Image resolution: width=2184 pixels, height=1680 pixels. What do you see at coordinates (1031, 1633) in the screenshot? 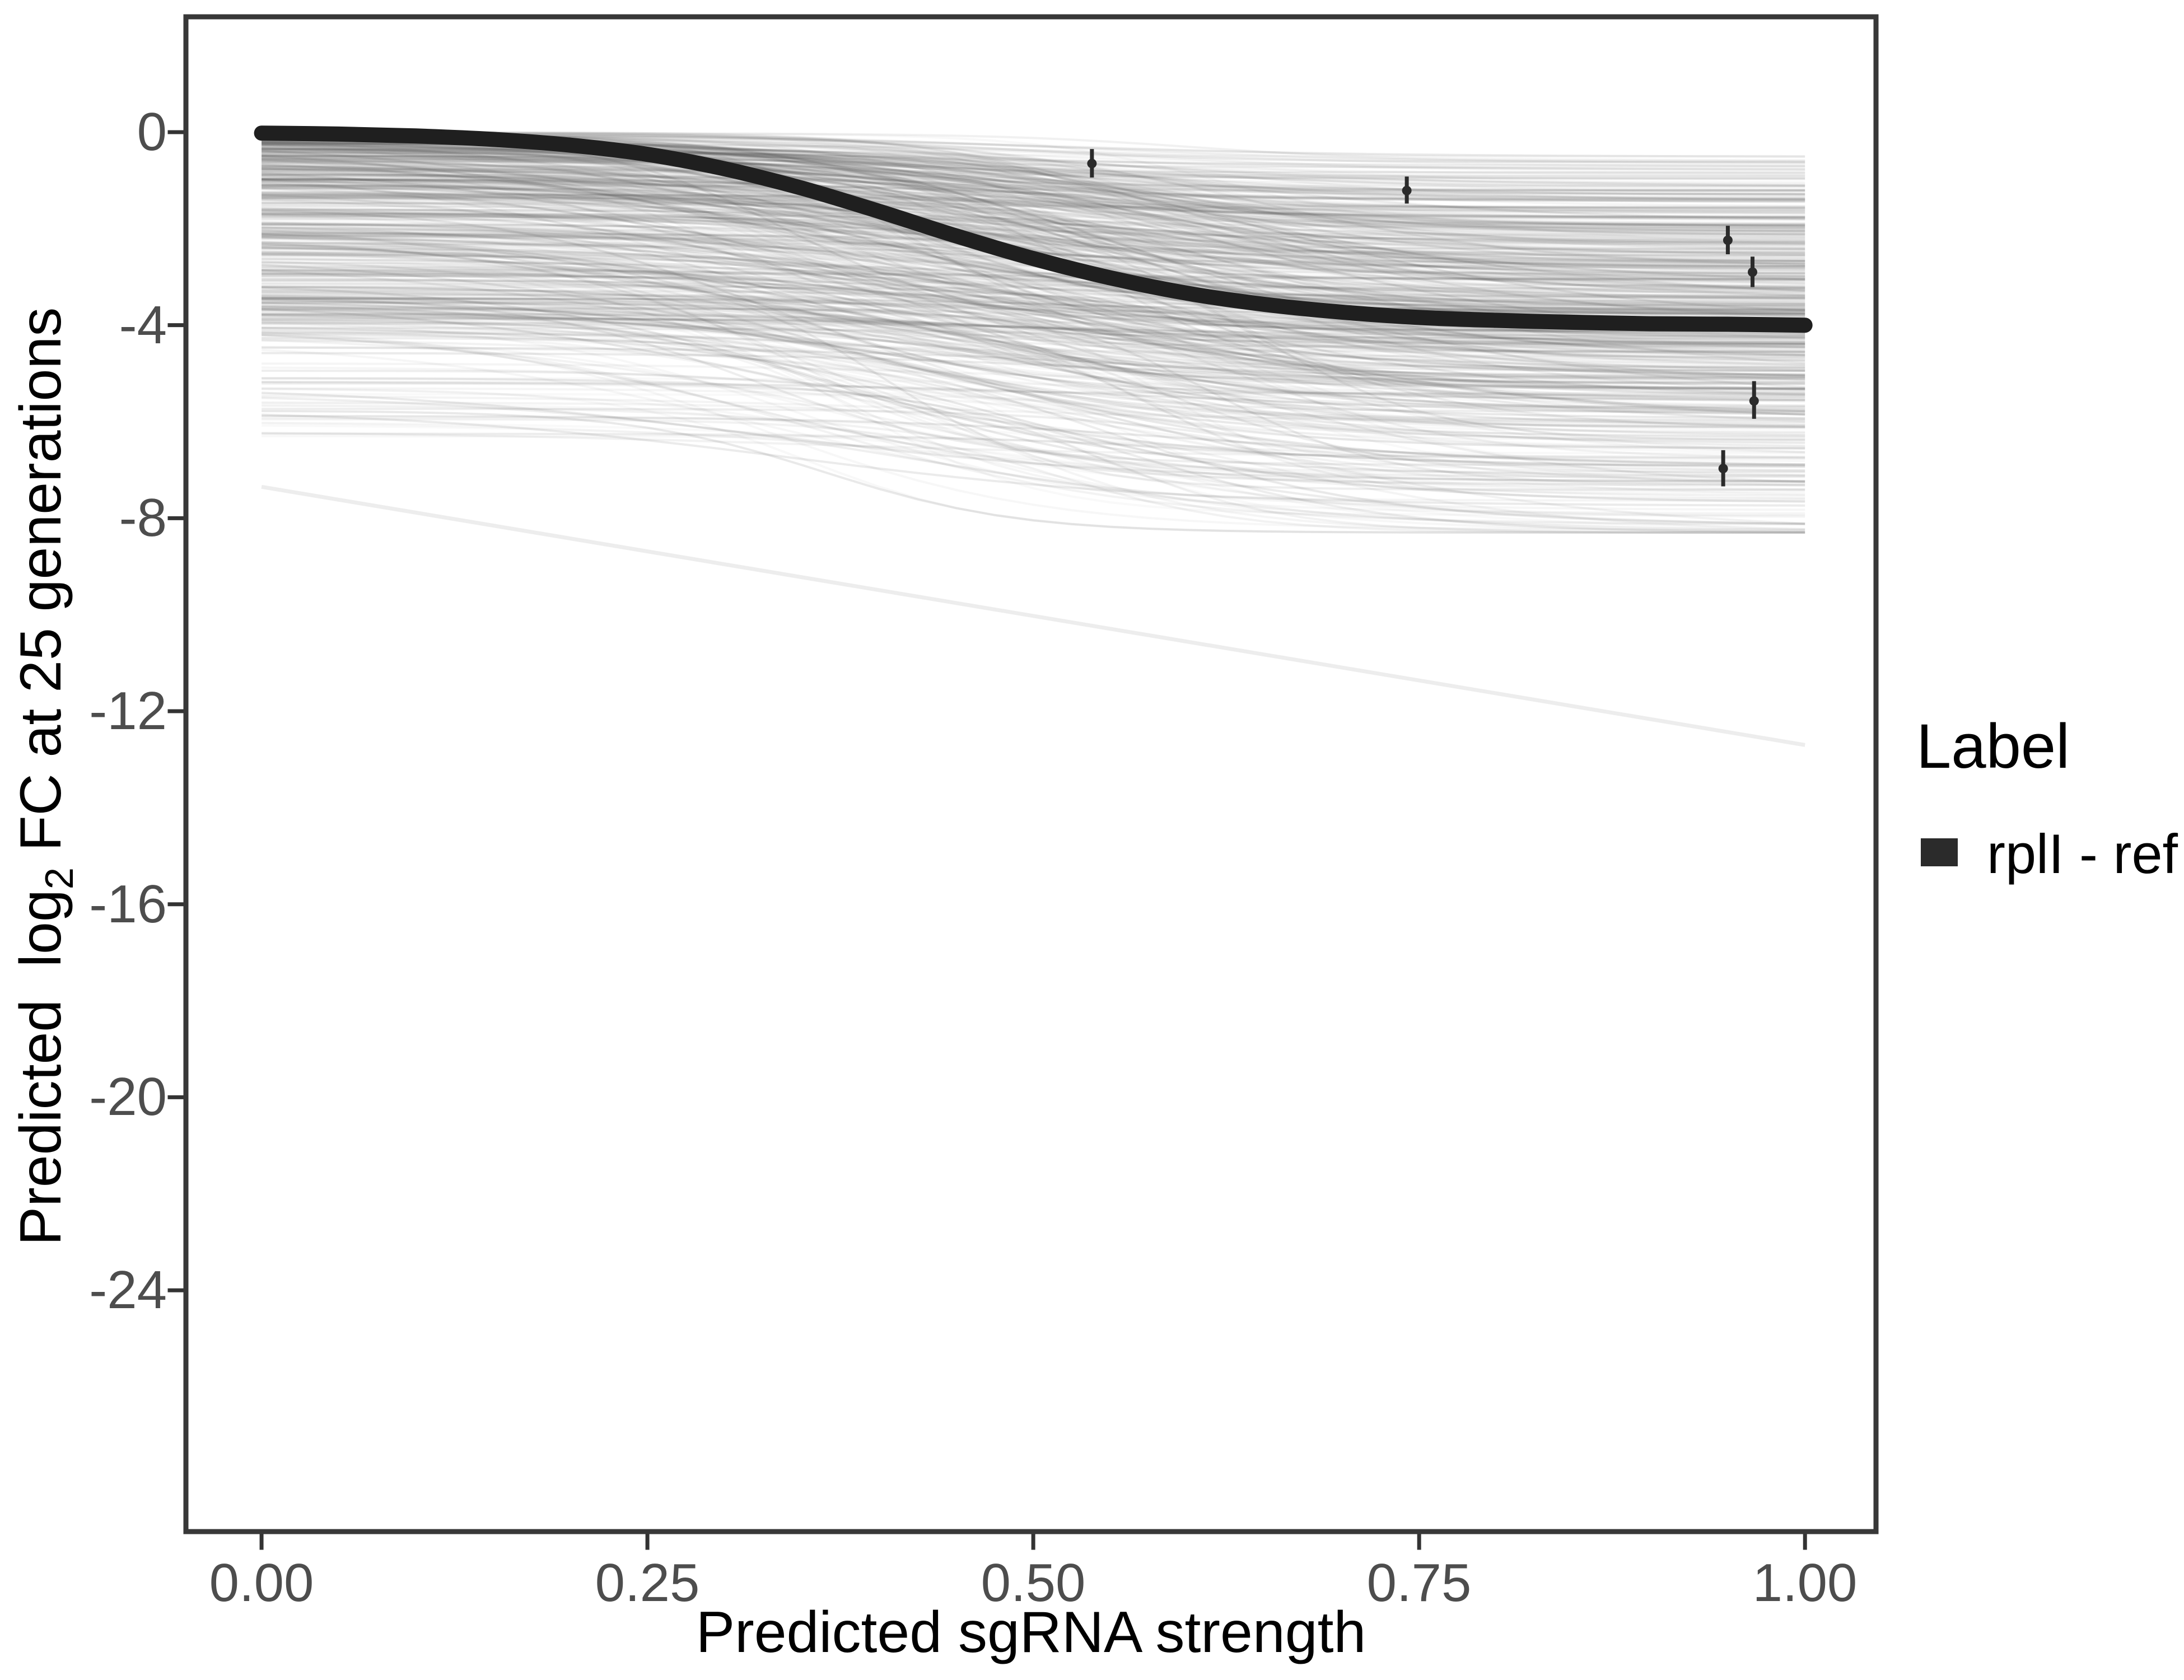
I see `x-axis-title: Predicted sgRNA strength` at bounding box center [1031, 1633].